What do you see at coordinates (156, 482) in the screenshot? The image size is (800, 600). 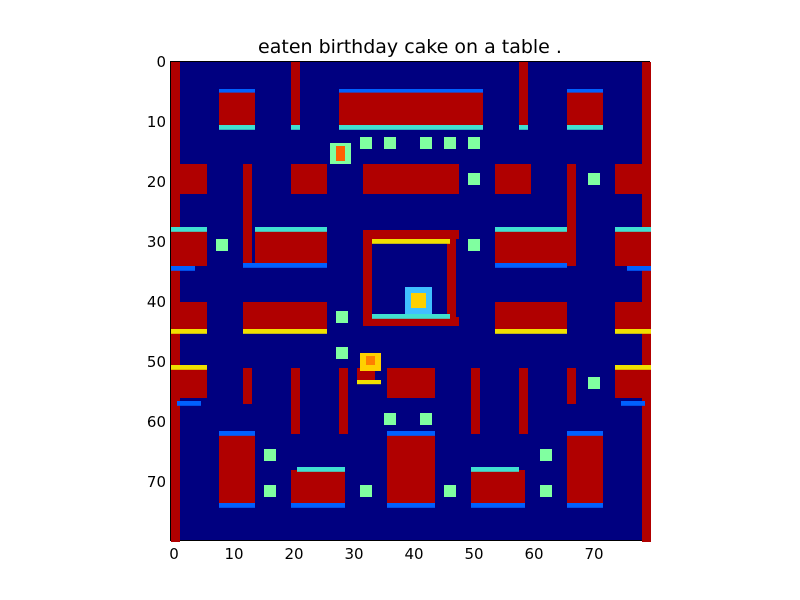 I see `y-tick-70: 70` at bounding box center [156, 482].